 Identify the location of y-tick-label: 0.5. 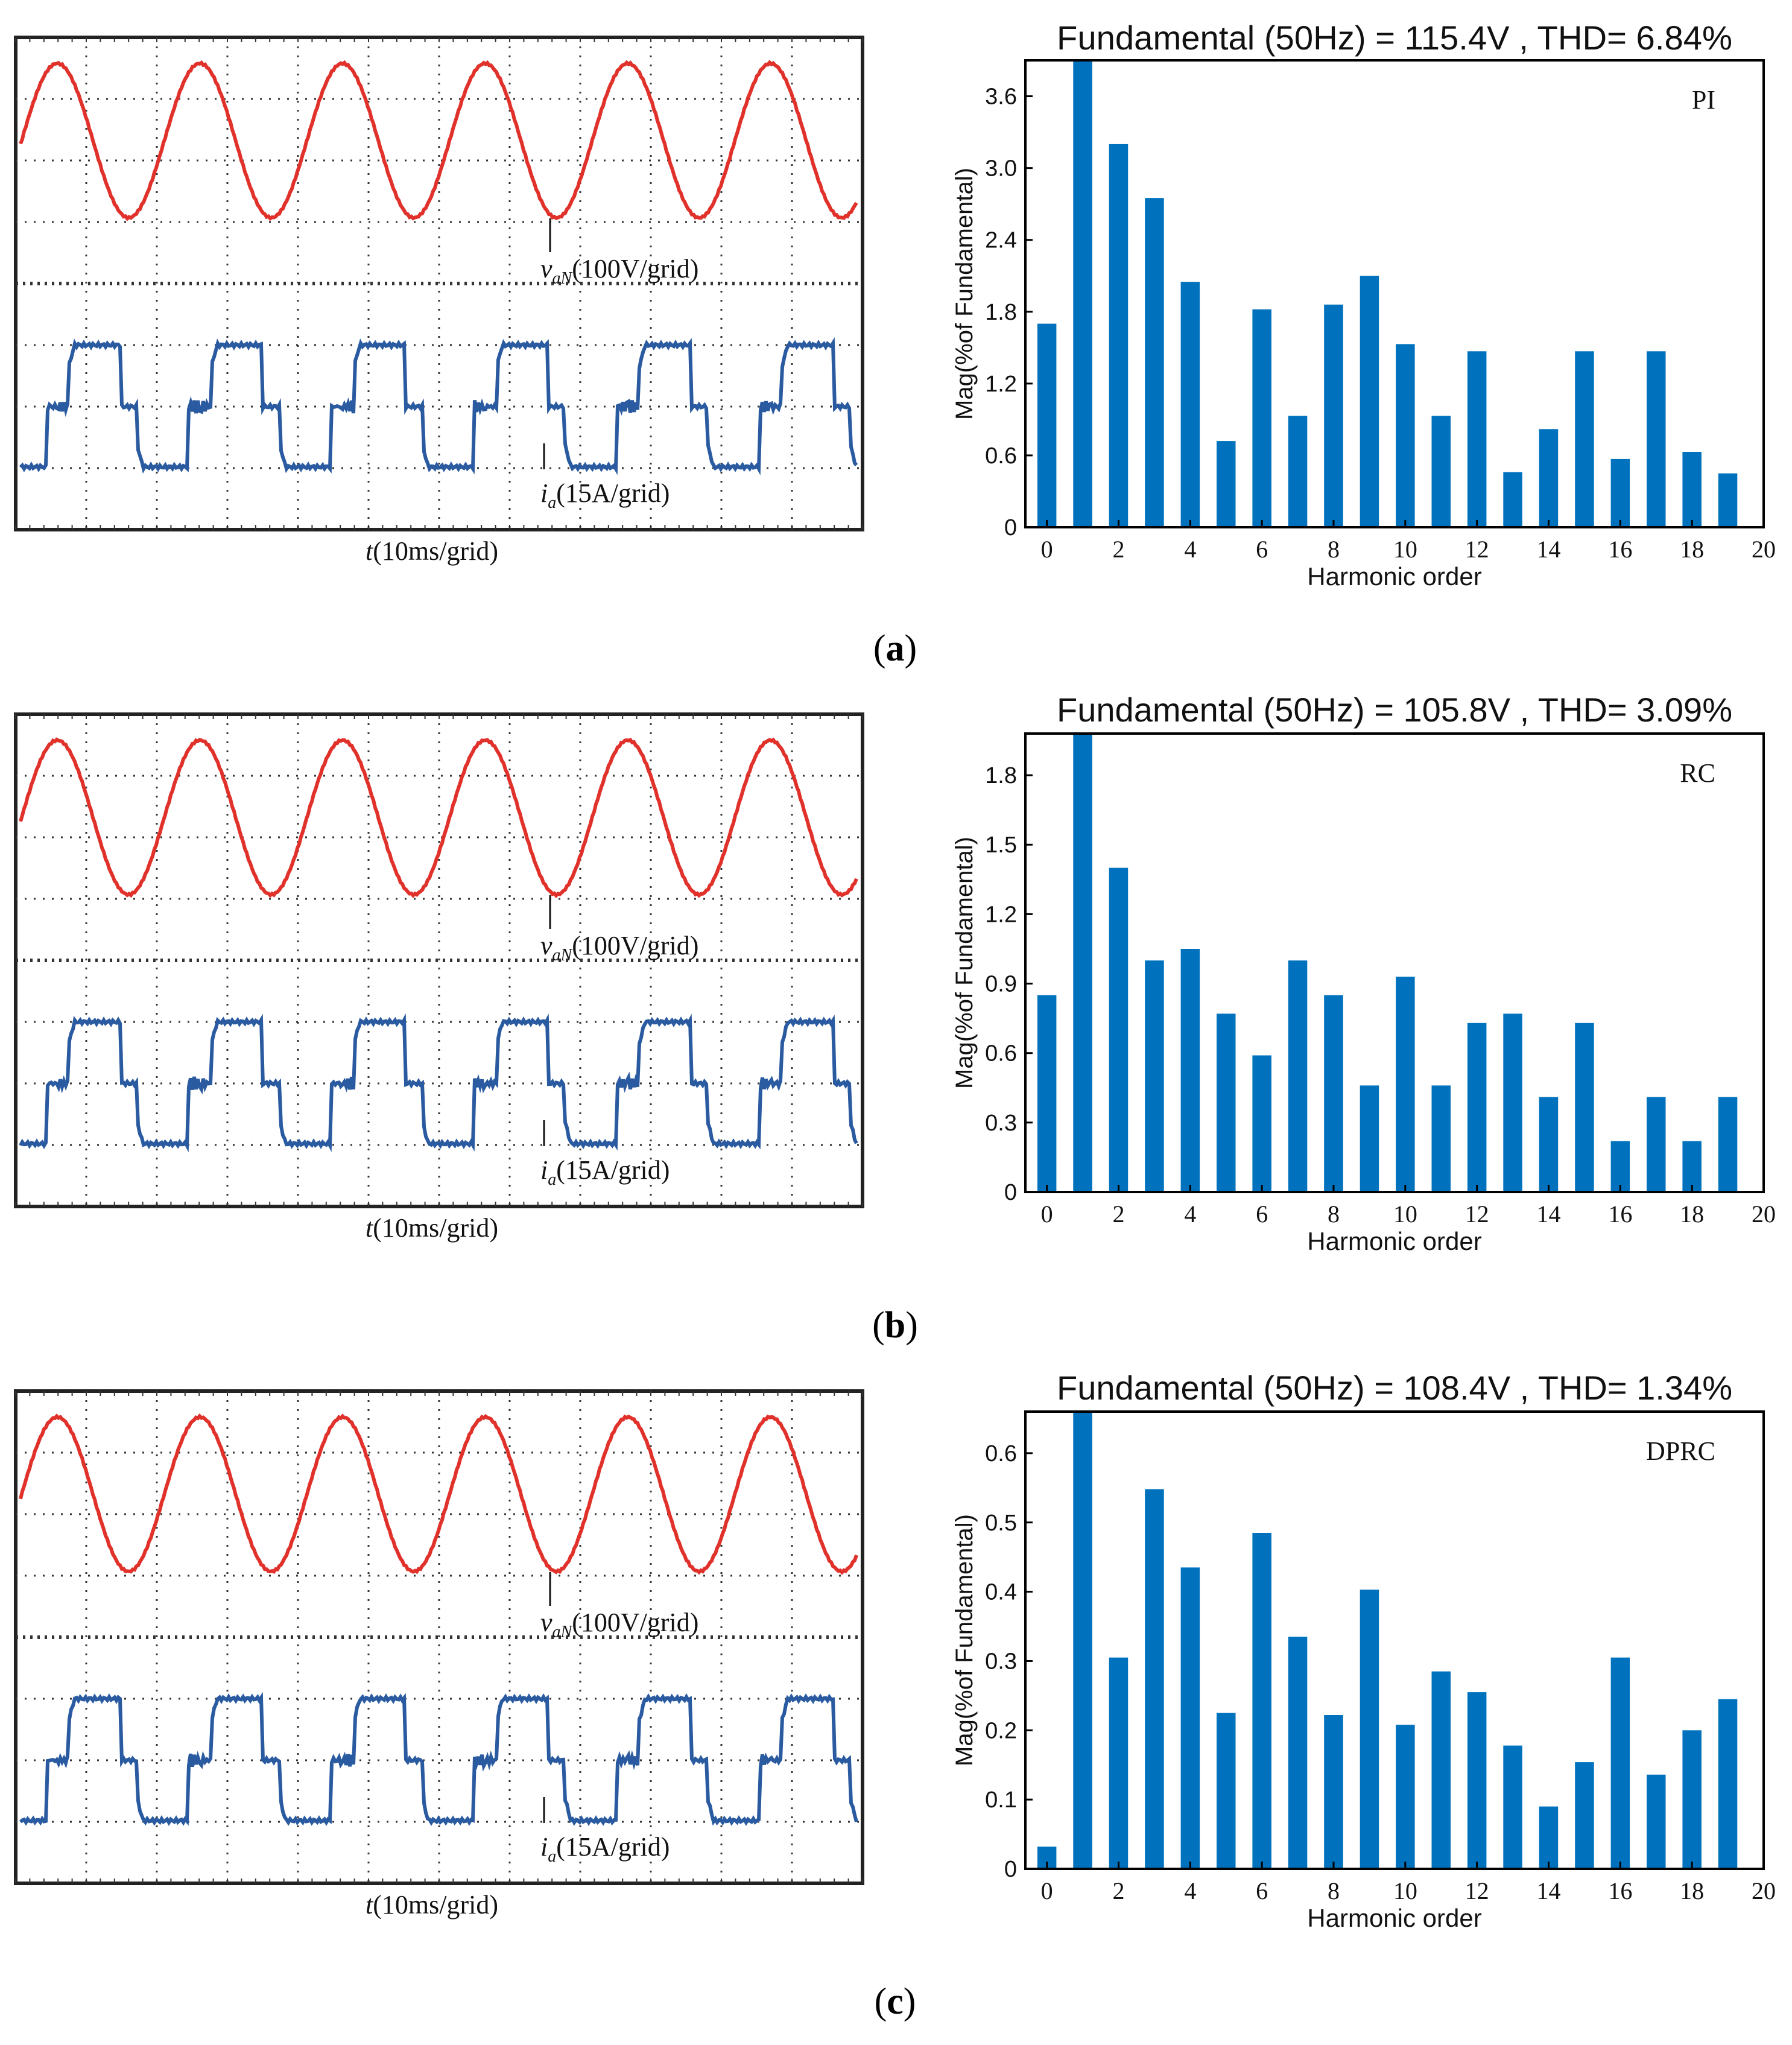
(1001, 1523).